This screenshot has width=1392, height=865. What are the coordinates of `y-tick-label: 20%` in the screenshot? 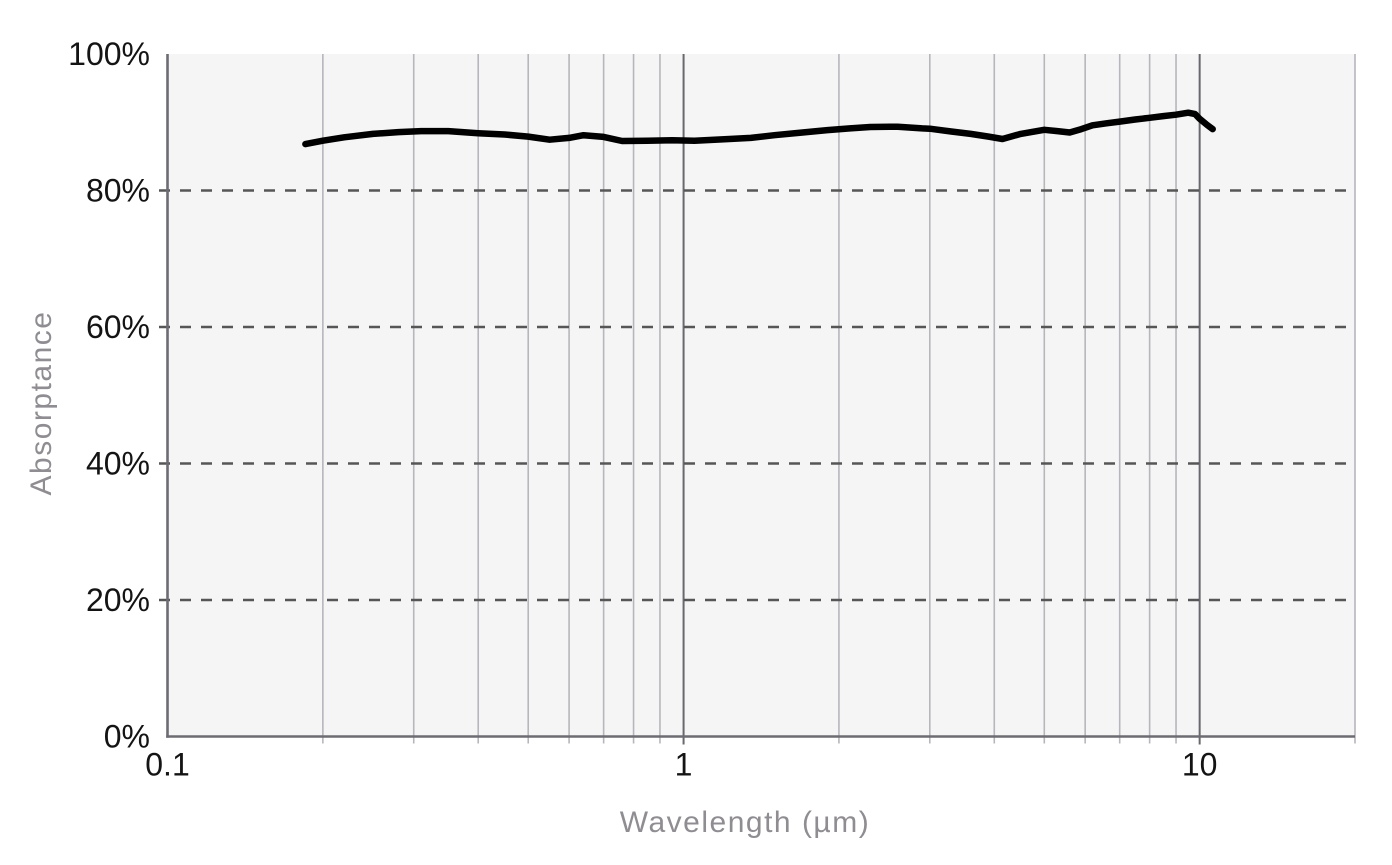 It's located at (118, 600).